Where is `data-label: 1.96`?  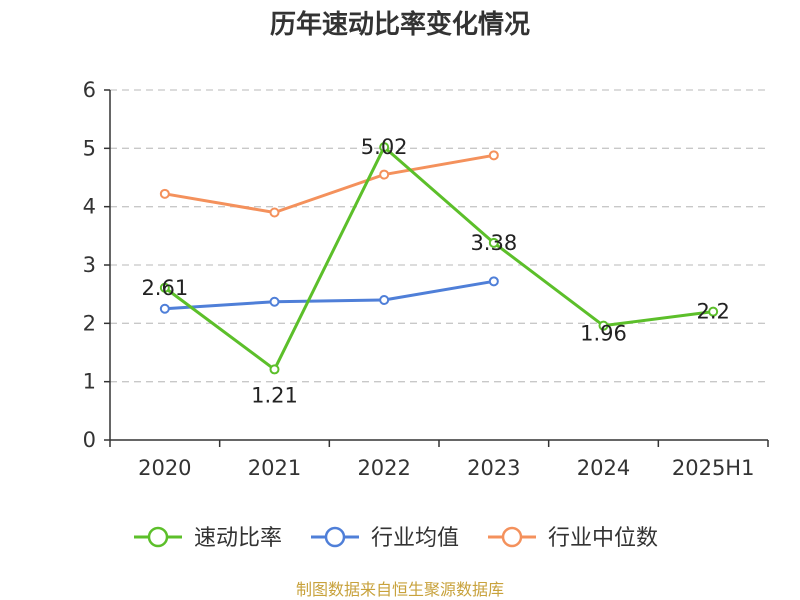
data-label: 1.96 is located at coordinates (603, 334).